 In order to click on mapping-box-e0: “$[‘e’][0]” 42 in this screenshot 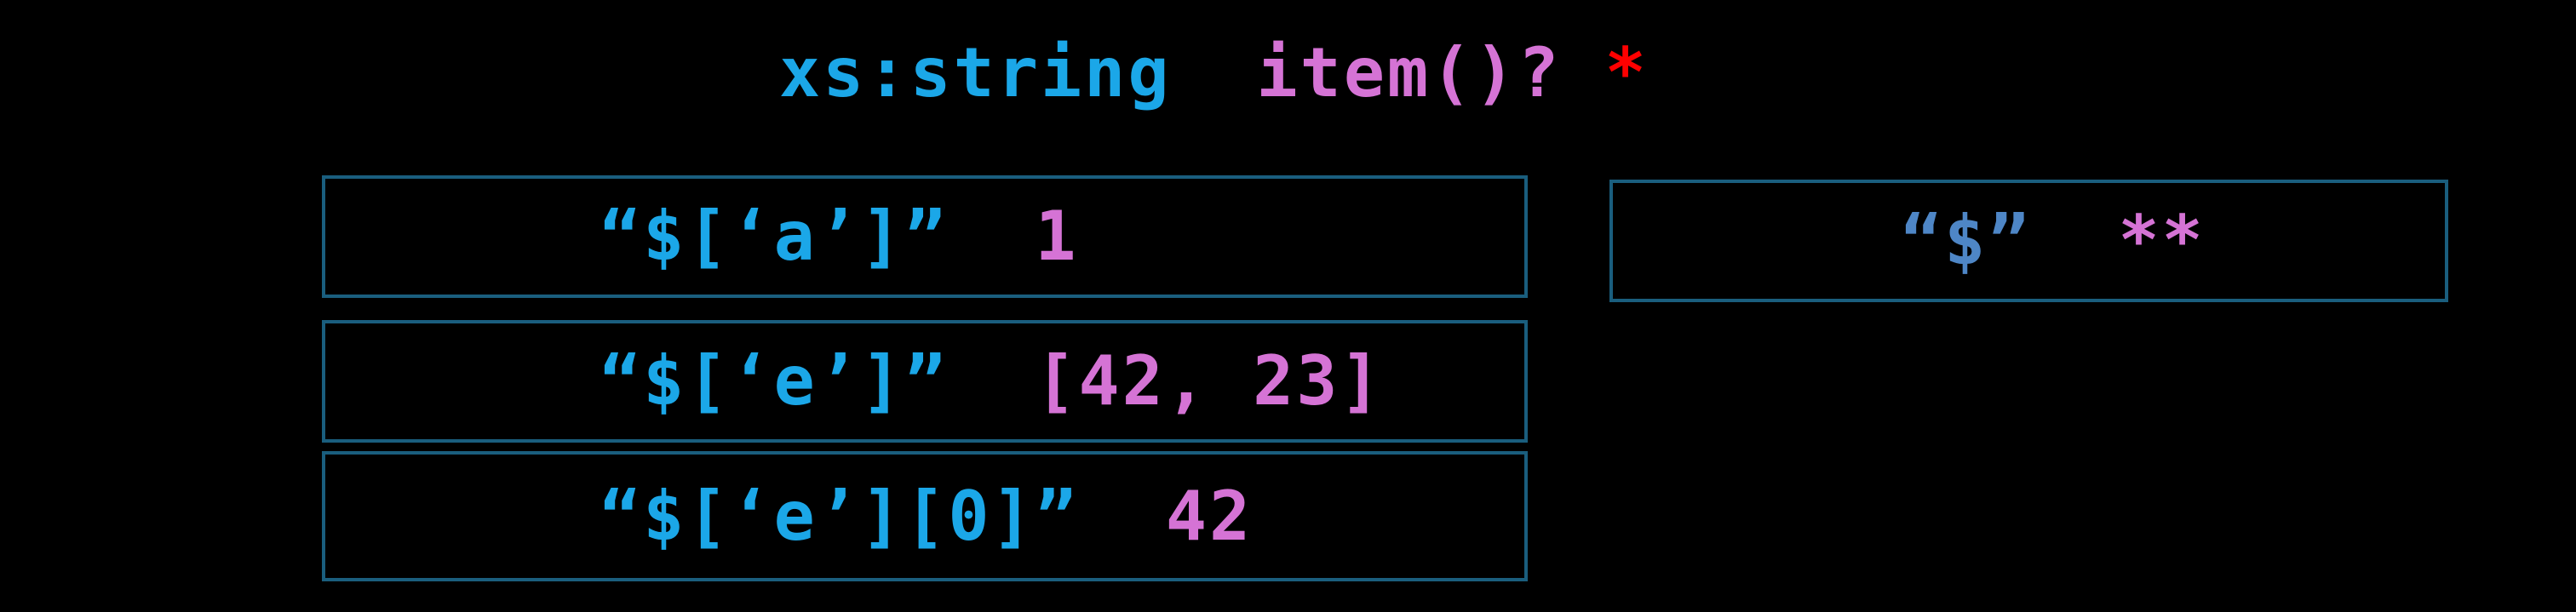, I will do `click(925, 516)`.